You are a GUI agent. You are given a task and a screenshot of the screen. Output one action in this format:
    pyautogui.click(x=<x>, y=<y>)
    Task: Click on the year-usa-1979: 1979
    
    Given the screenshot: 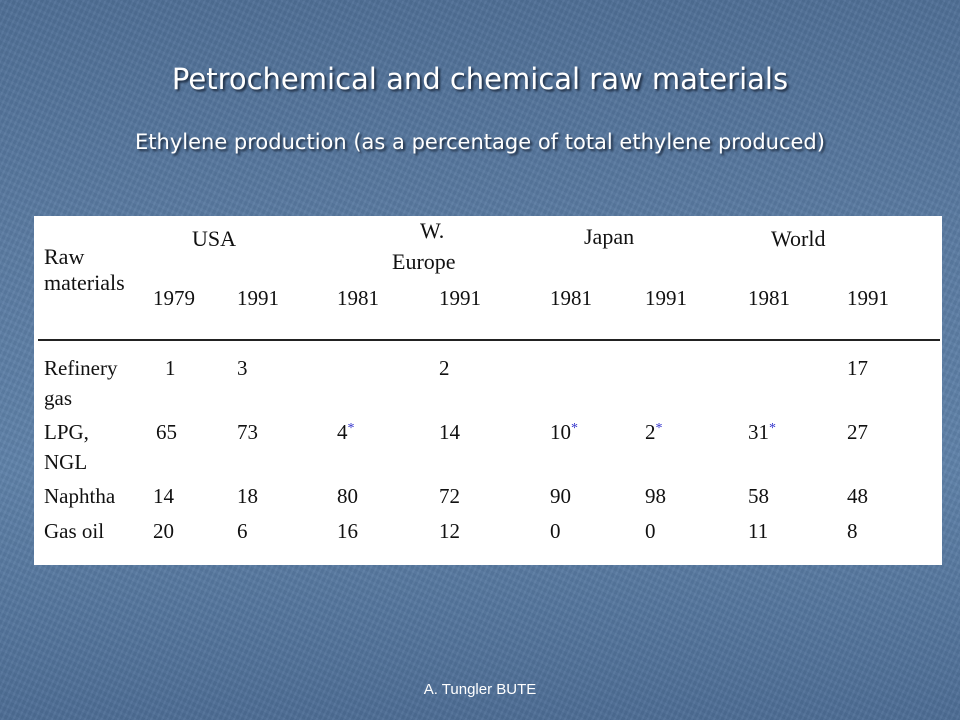 What is the action you would take?
    pyautogui.click(x=174, y=298)
    